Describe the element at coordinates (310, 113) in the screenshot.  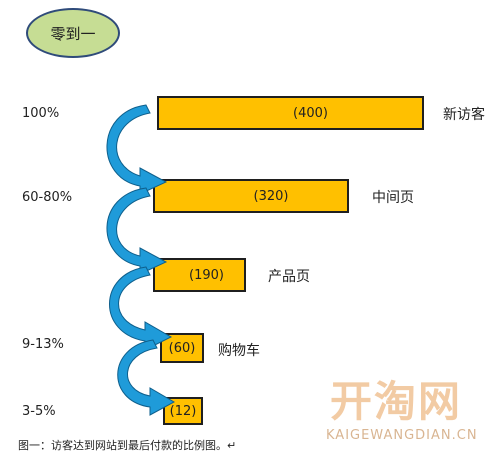
I see `bar-value-stage-1: (400)` at that location.